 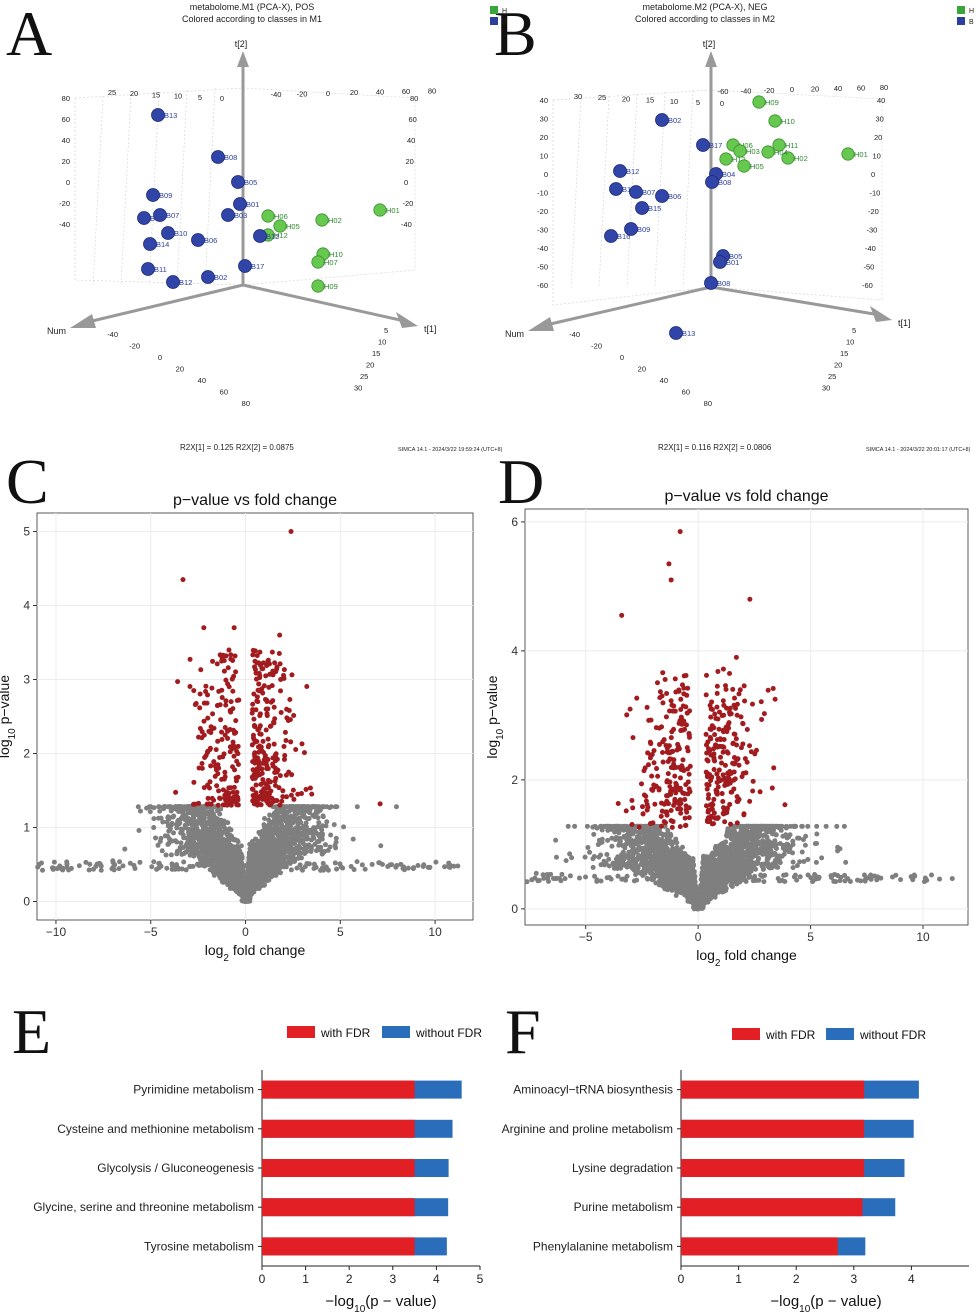 What do you see at coordinates (64, 224) in the screenshot?
I see `tick-left: -40` at bounding box center [64, 224].